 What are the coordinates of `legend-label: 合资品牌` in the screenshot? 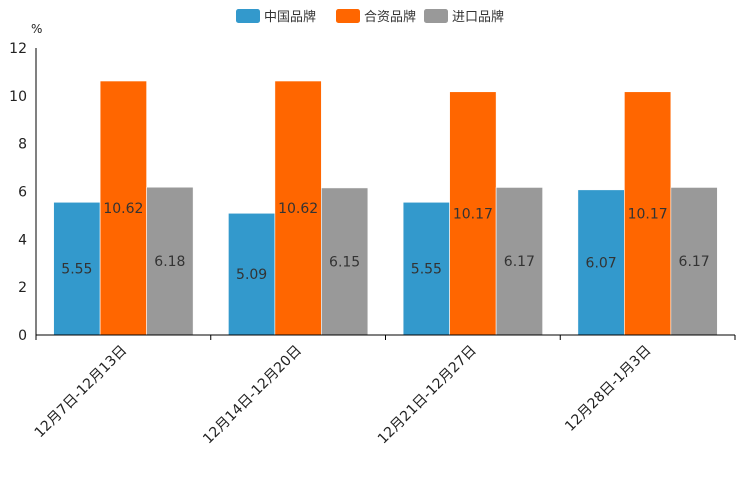 It's located at (390, 17).